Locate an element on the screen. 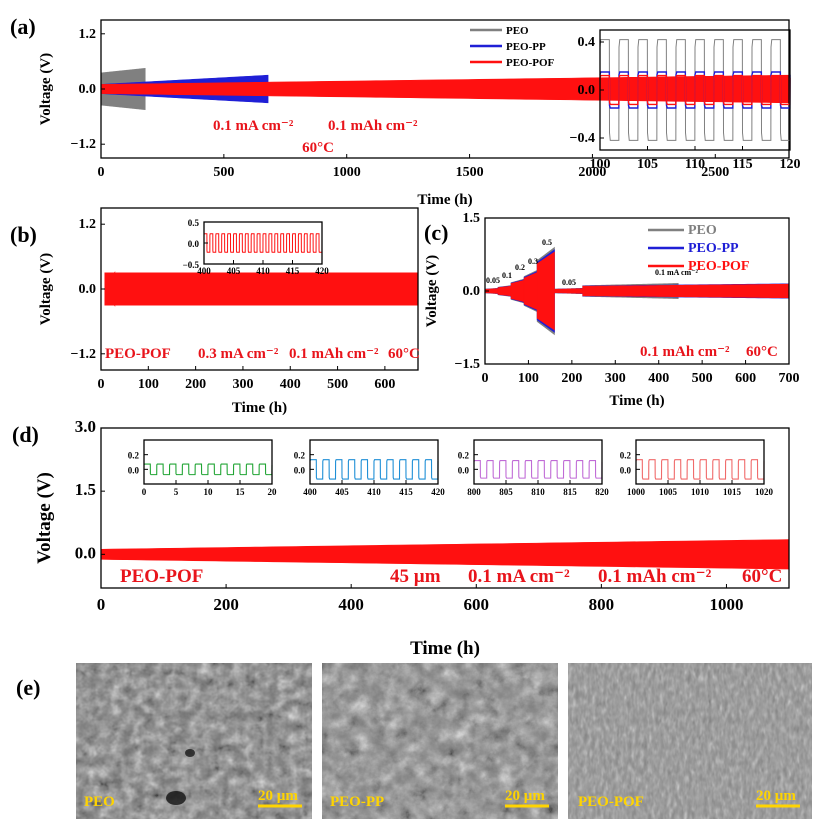 The width and height of the screenshot is (822, 832). x-tick-label: 2000 is located at coordinates (592, 172).